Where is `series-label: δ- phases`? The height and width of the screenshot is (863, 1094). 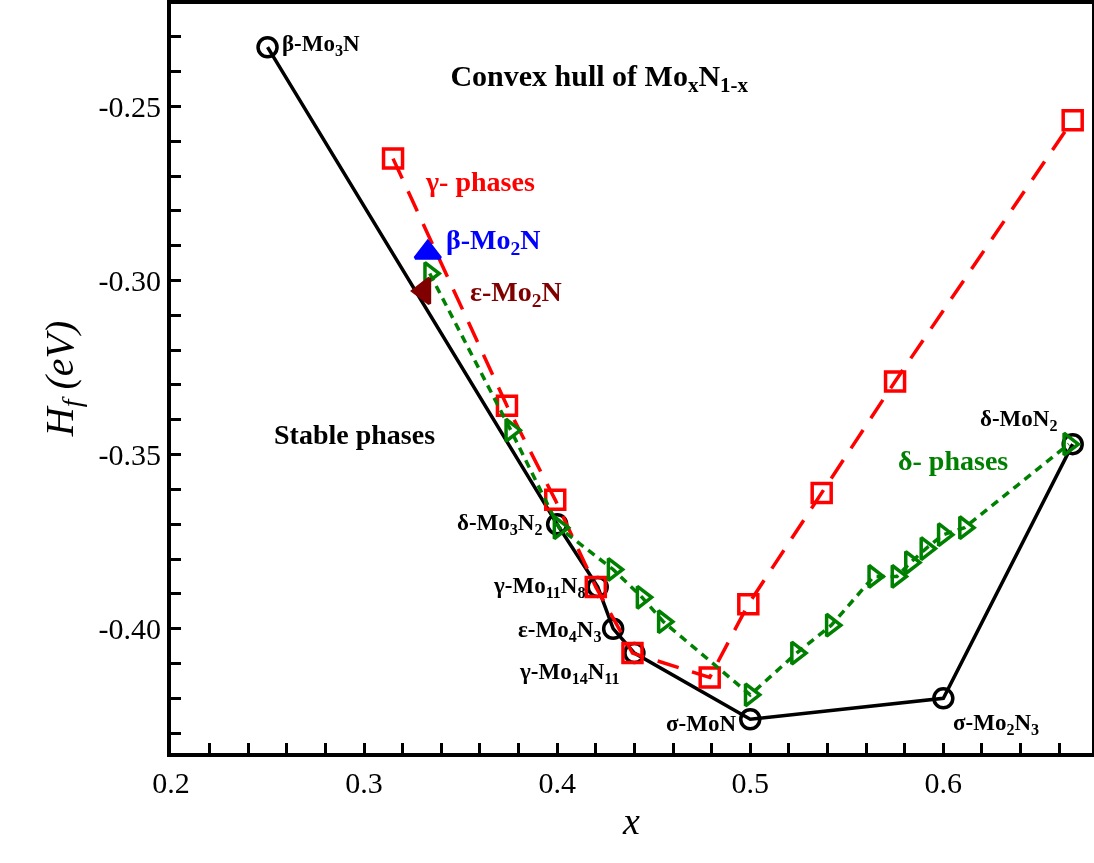
series-label: δ- phases is located at coordinates (953, 460).